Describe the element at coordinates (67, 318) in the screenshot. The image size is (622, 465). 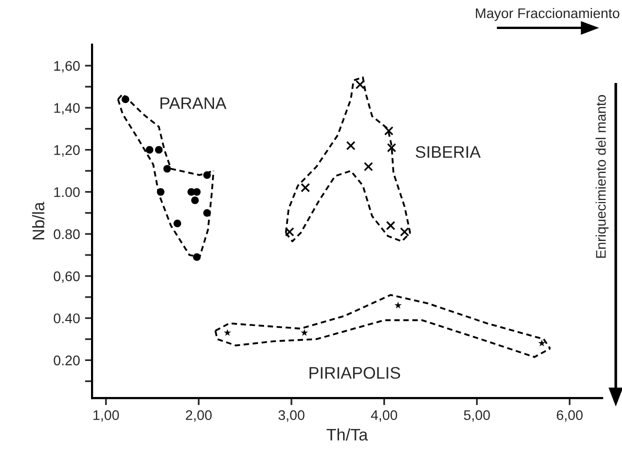
I see `y-tick-label: 0.40` at that location.